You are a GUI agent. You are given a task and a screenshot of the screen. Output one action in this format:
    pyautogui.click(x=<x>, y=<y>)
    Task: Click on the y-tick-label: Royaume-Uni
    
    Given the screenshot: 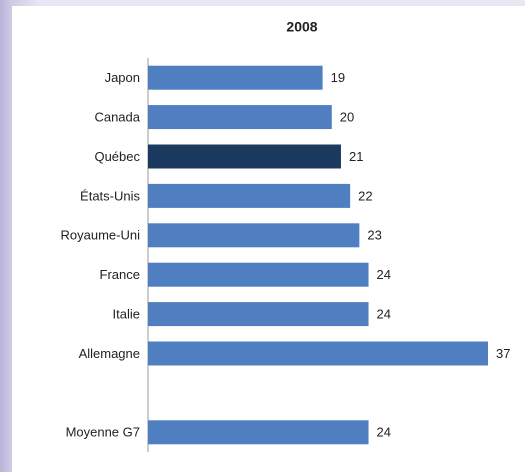 What is the action you would take?
    pyautogui.click(x=101, y=235)
    